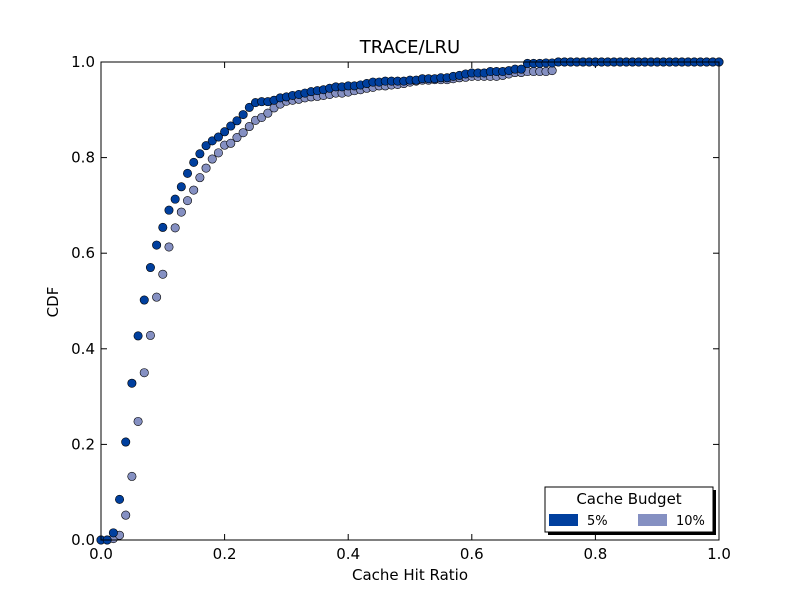 This screenshot has width=800, height=604. I want to click on y-tick-label: 0.8, so click(83, 158).